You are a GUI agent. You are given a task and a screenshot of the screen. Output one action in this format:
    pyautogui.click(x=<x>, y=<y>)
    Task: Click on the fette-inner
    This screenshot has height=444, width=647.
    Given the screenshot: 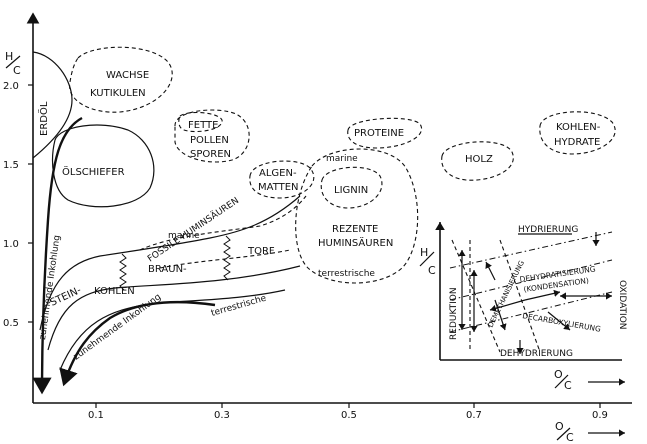 What is the action you would take?
    pyautogui.click(x=200, y=122)
    